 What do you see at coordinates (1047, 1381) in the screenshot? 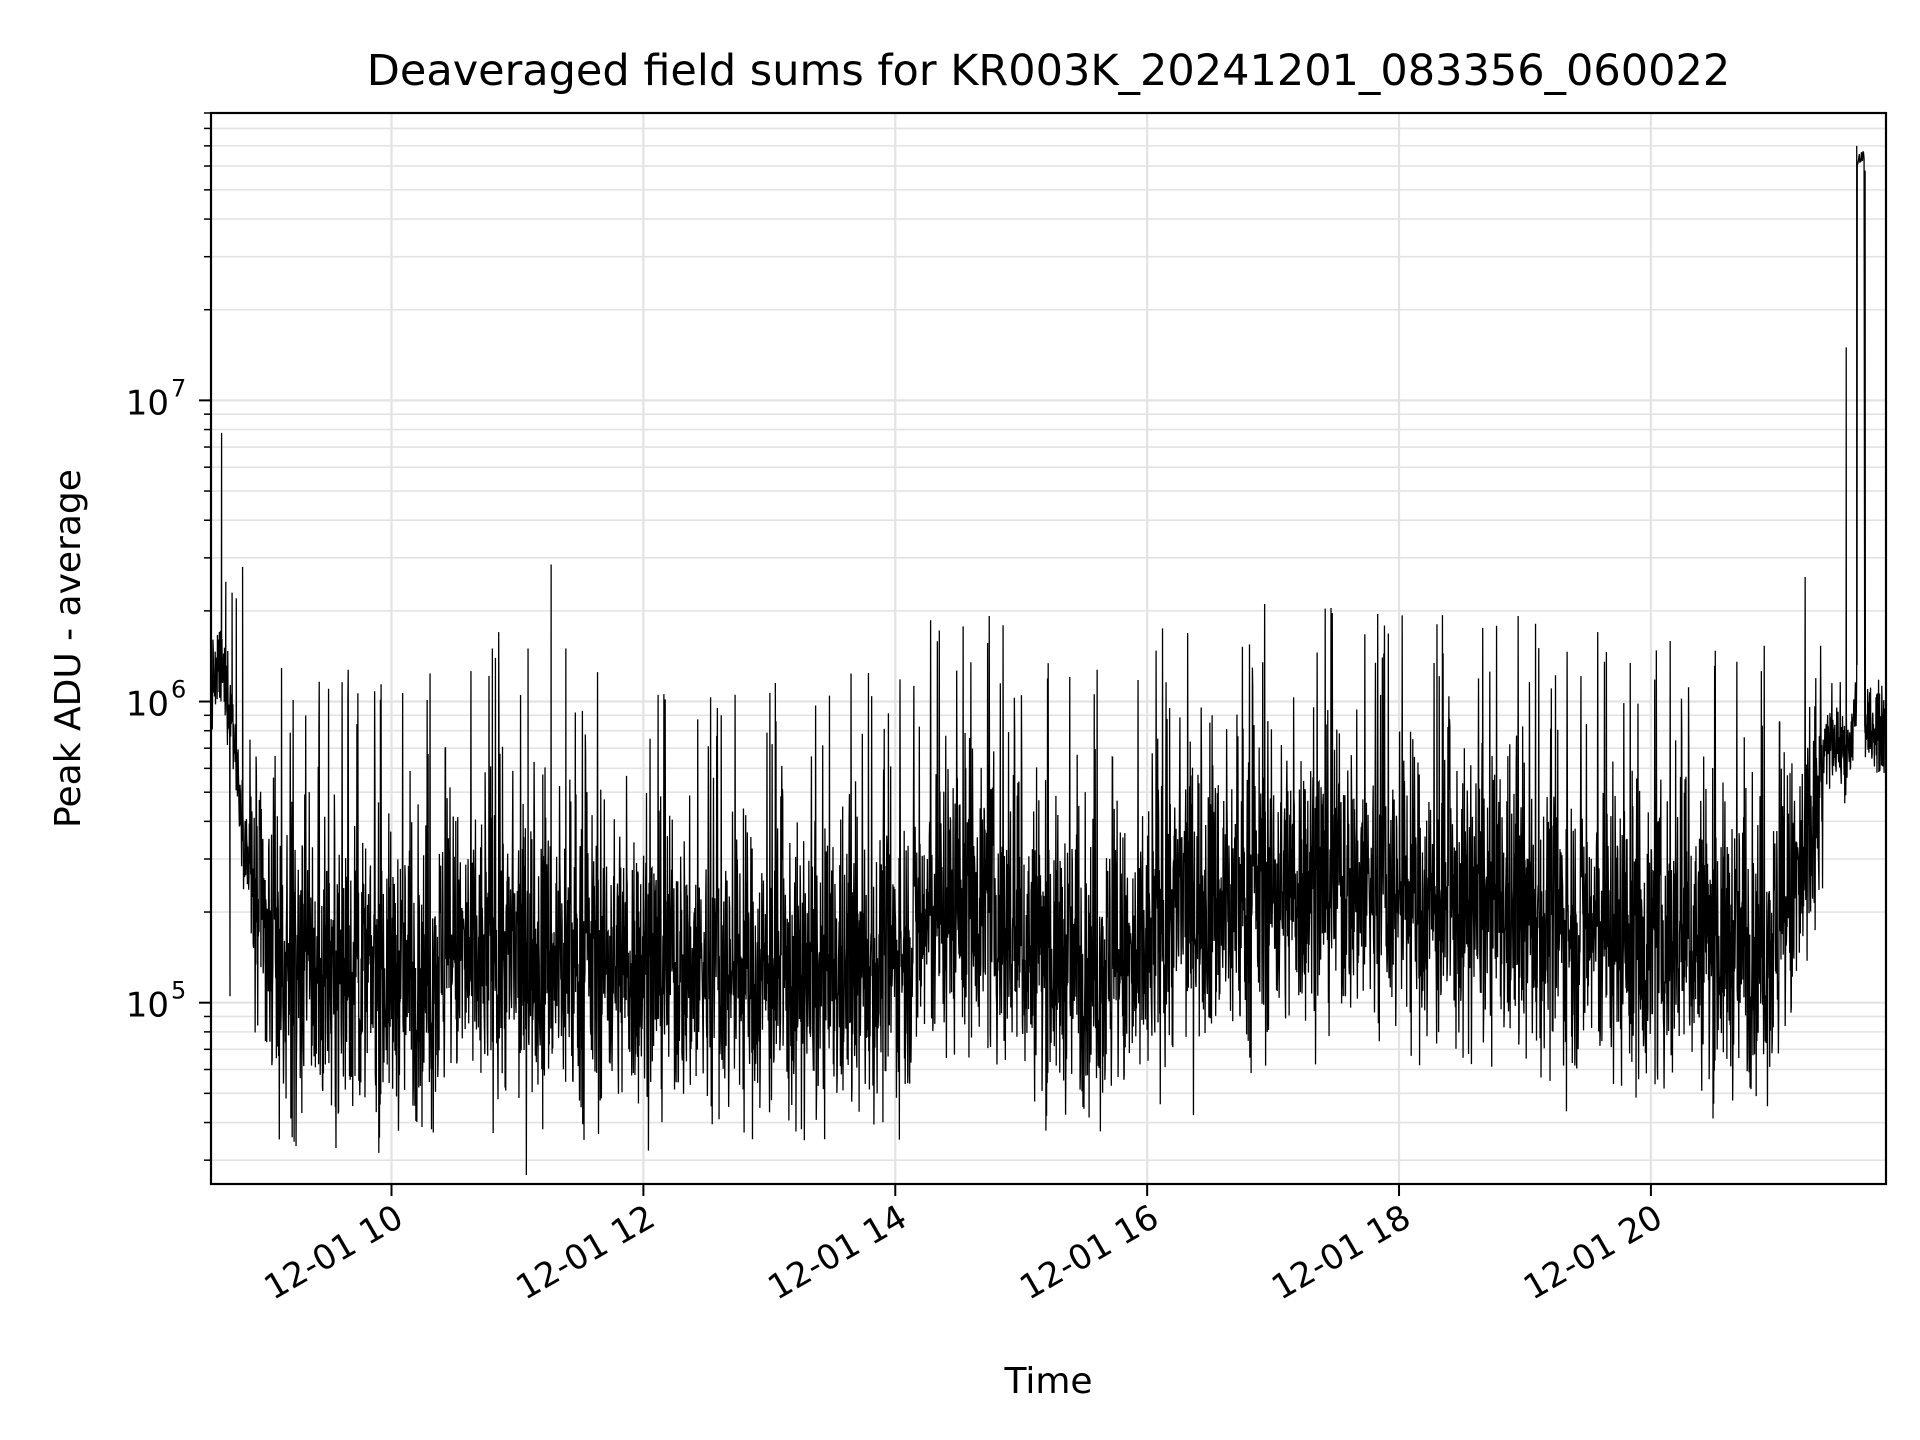
I see `x-axis-label: Time` at bounding box center [1047, 1381].